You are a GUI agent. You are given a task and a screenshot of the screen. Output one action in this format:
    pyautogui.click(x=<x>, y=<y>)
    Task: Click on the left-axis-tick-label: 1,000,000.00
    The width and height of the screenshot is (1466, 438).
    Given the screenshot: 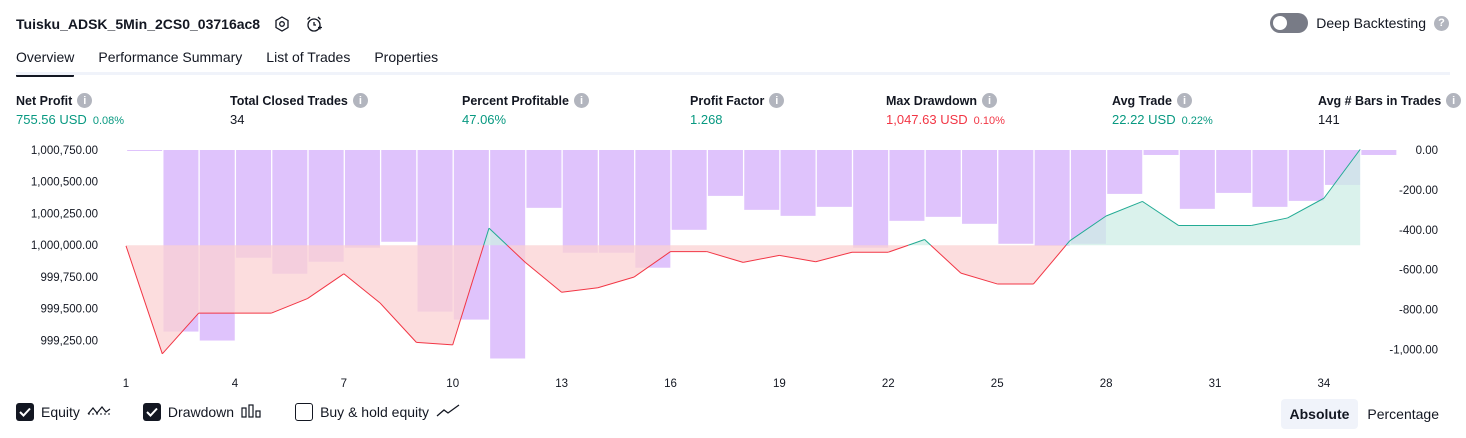 What is the action you would take?
    pyautogui.click(x=64, y=246)
    